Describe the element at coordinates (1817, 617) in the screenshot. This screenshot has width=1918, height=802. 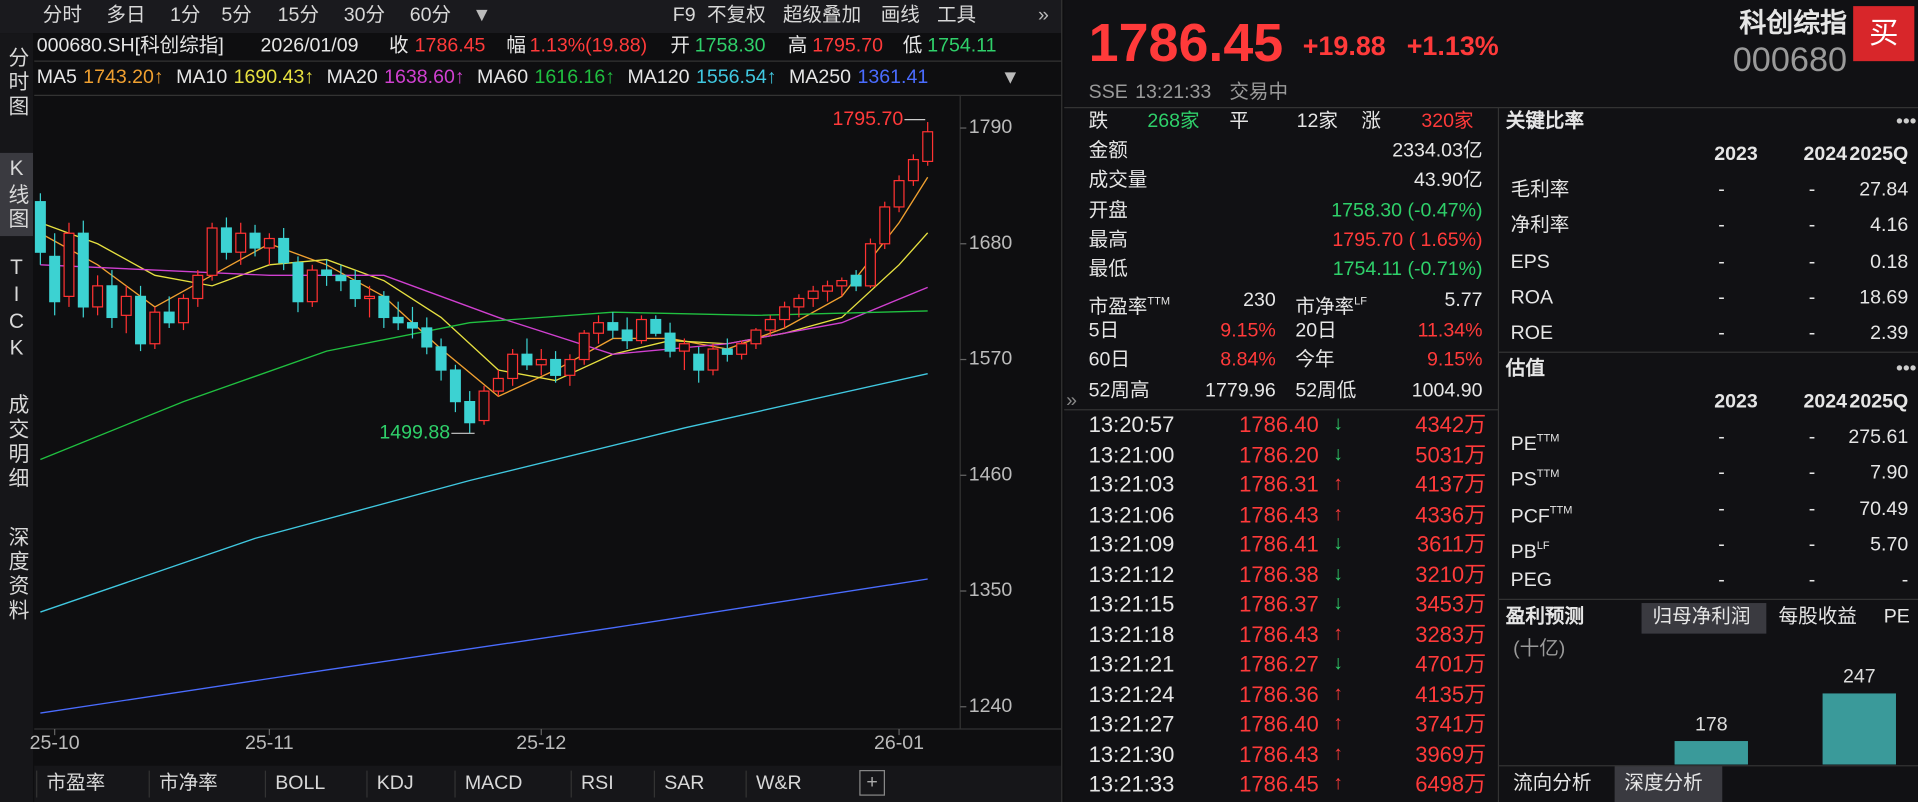
I see `forecast-tab: 每股收益` at that location.